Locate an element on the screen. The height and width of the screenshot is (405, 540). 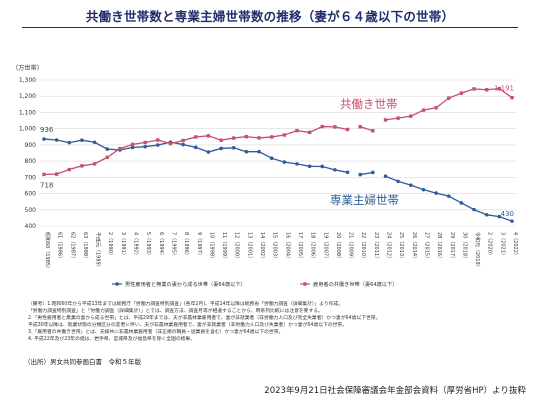
x-tick-label: 14（2002） is located at coordinates (262, 246).